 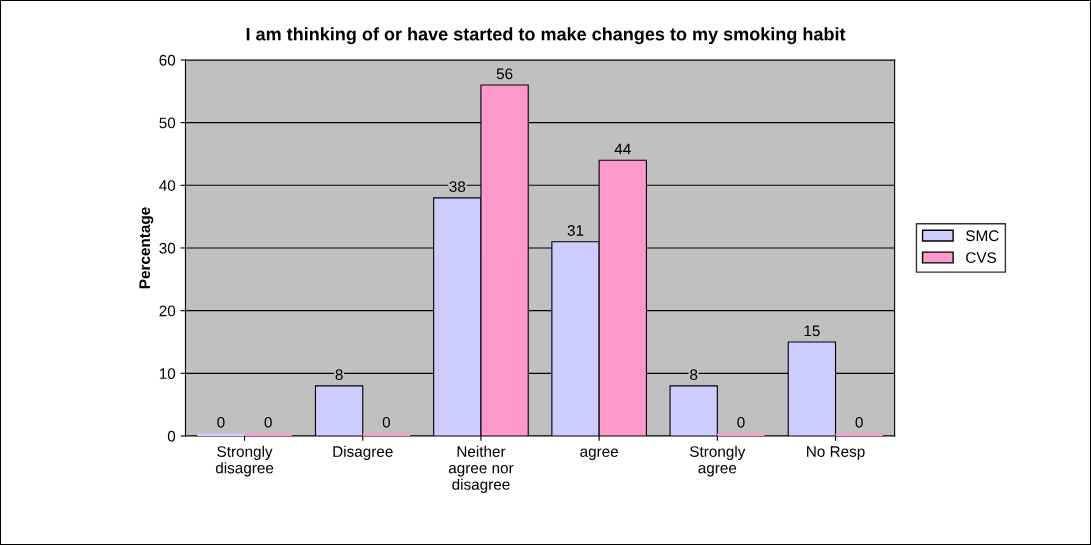 What do you see at coordinates (812, 331) in the screenshot?
I see `data-label: 15` at bounding box center [812, 331].